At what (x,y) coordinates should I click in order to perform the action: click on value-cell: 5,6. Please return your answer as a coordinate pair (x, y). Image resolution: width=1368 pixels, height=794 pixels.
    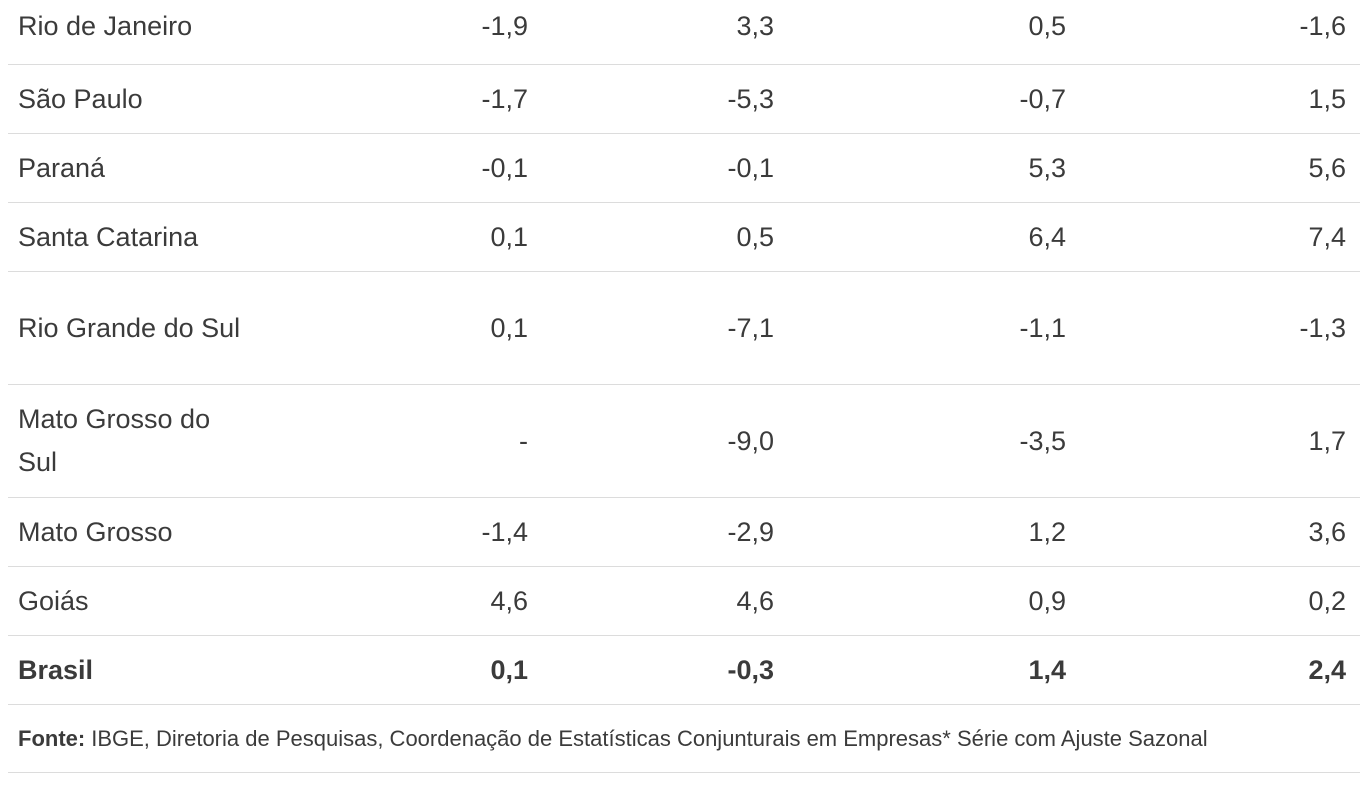
    Looking at the image, I should click on (1327, 167).